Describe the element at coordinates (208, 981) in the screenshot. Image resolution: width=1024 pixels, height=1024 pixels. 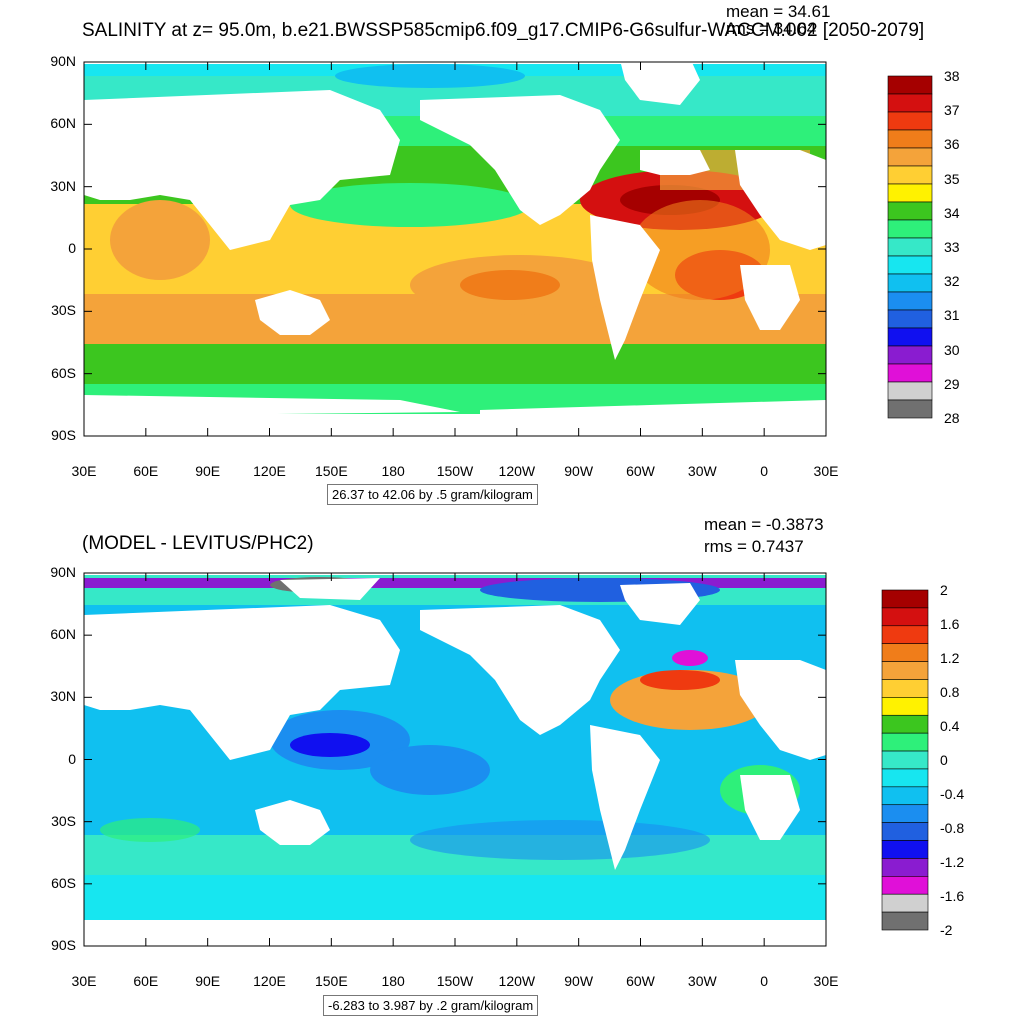
I see `bottom-lon-tick-label: 90E` at that location.